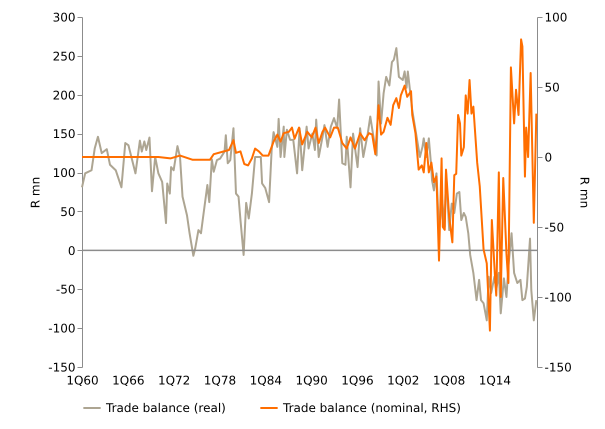 Image resolution: width=605 pixels, height=429 pixels. I want to click on y2-tick-label: -50, so click(554, 227).